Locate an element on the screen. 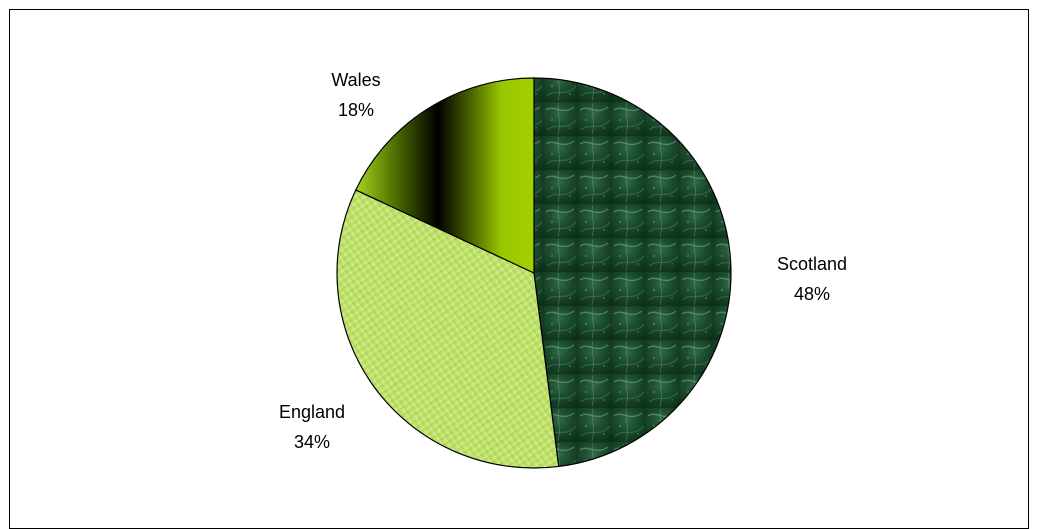 This screenshot has width=1038, height=529. pie-slice-scotland is located at coordinates (632, 272).